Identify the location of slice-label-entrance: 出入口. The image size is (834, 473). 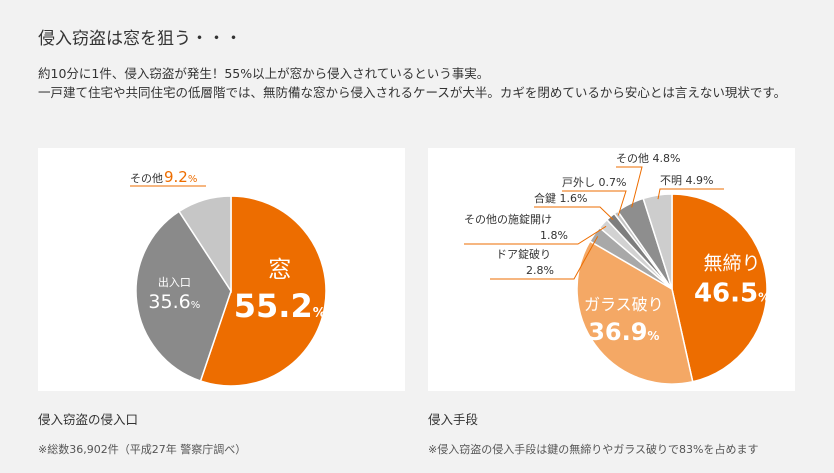
(174, 282).